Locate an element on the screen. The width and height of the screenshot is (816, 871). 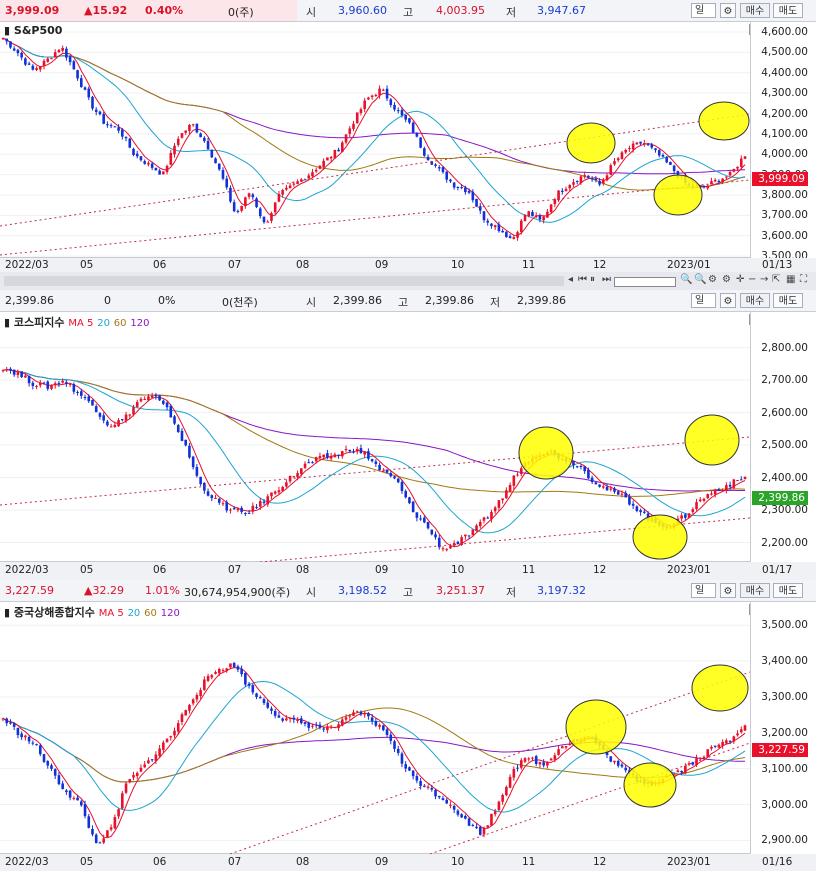
minus-icon: − is located at coordinates (752, 279).